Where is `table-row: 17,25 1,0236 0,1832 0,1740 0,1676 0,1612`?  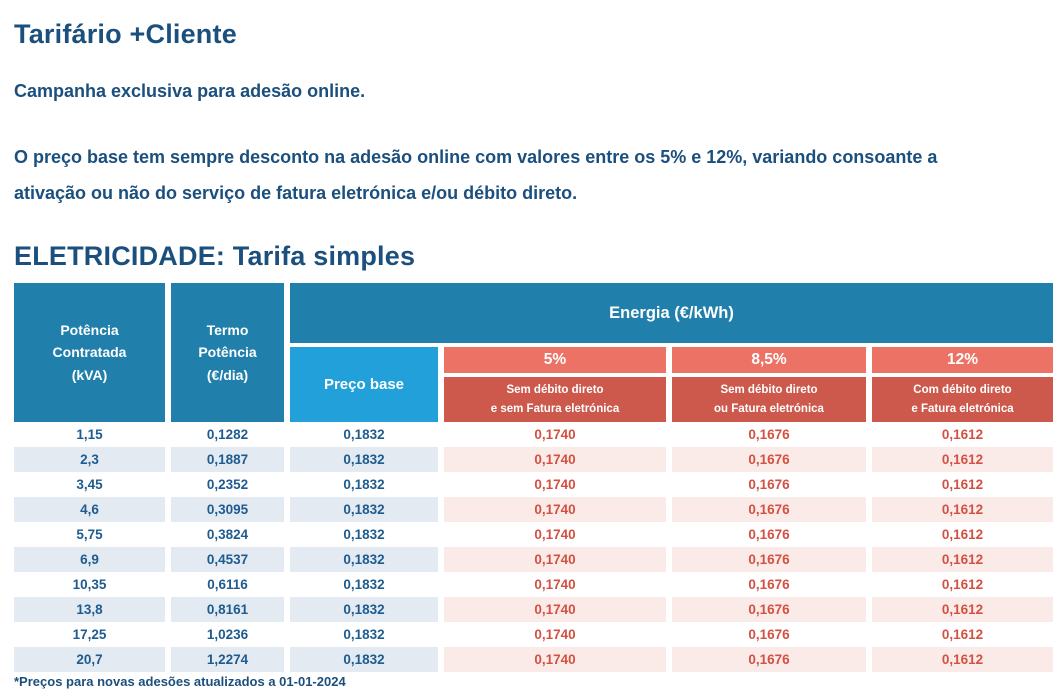
table-row: 17,25 1,0236 0,1832 0,1740 0,1676 0,1612 is located at coordinates (533, 634).